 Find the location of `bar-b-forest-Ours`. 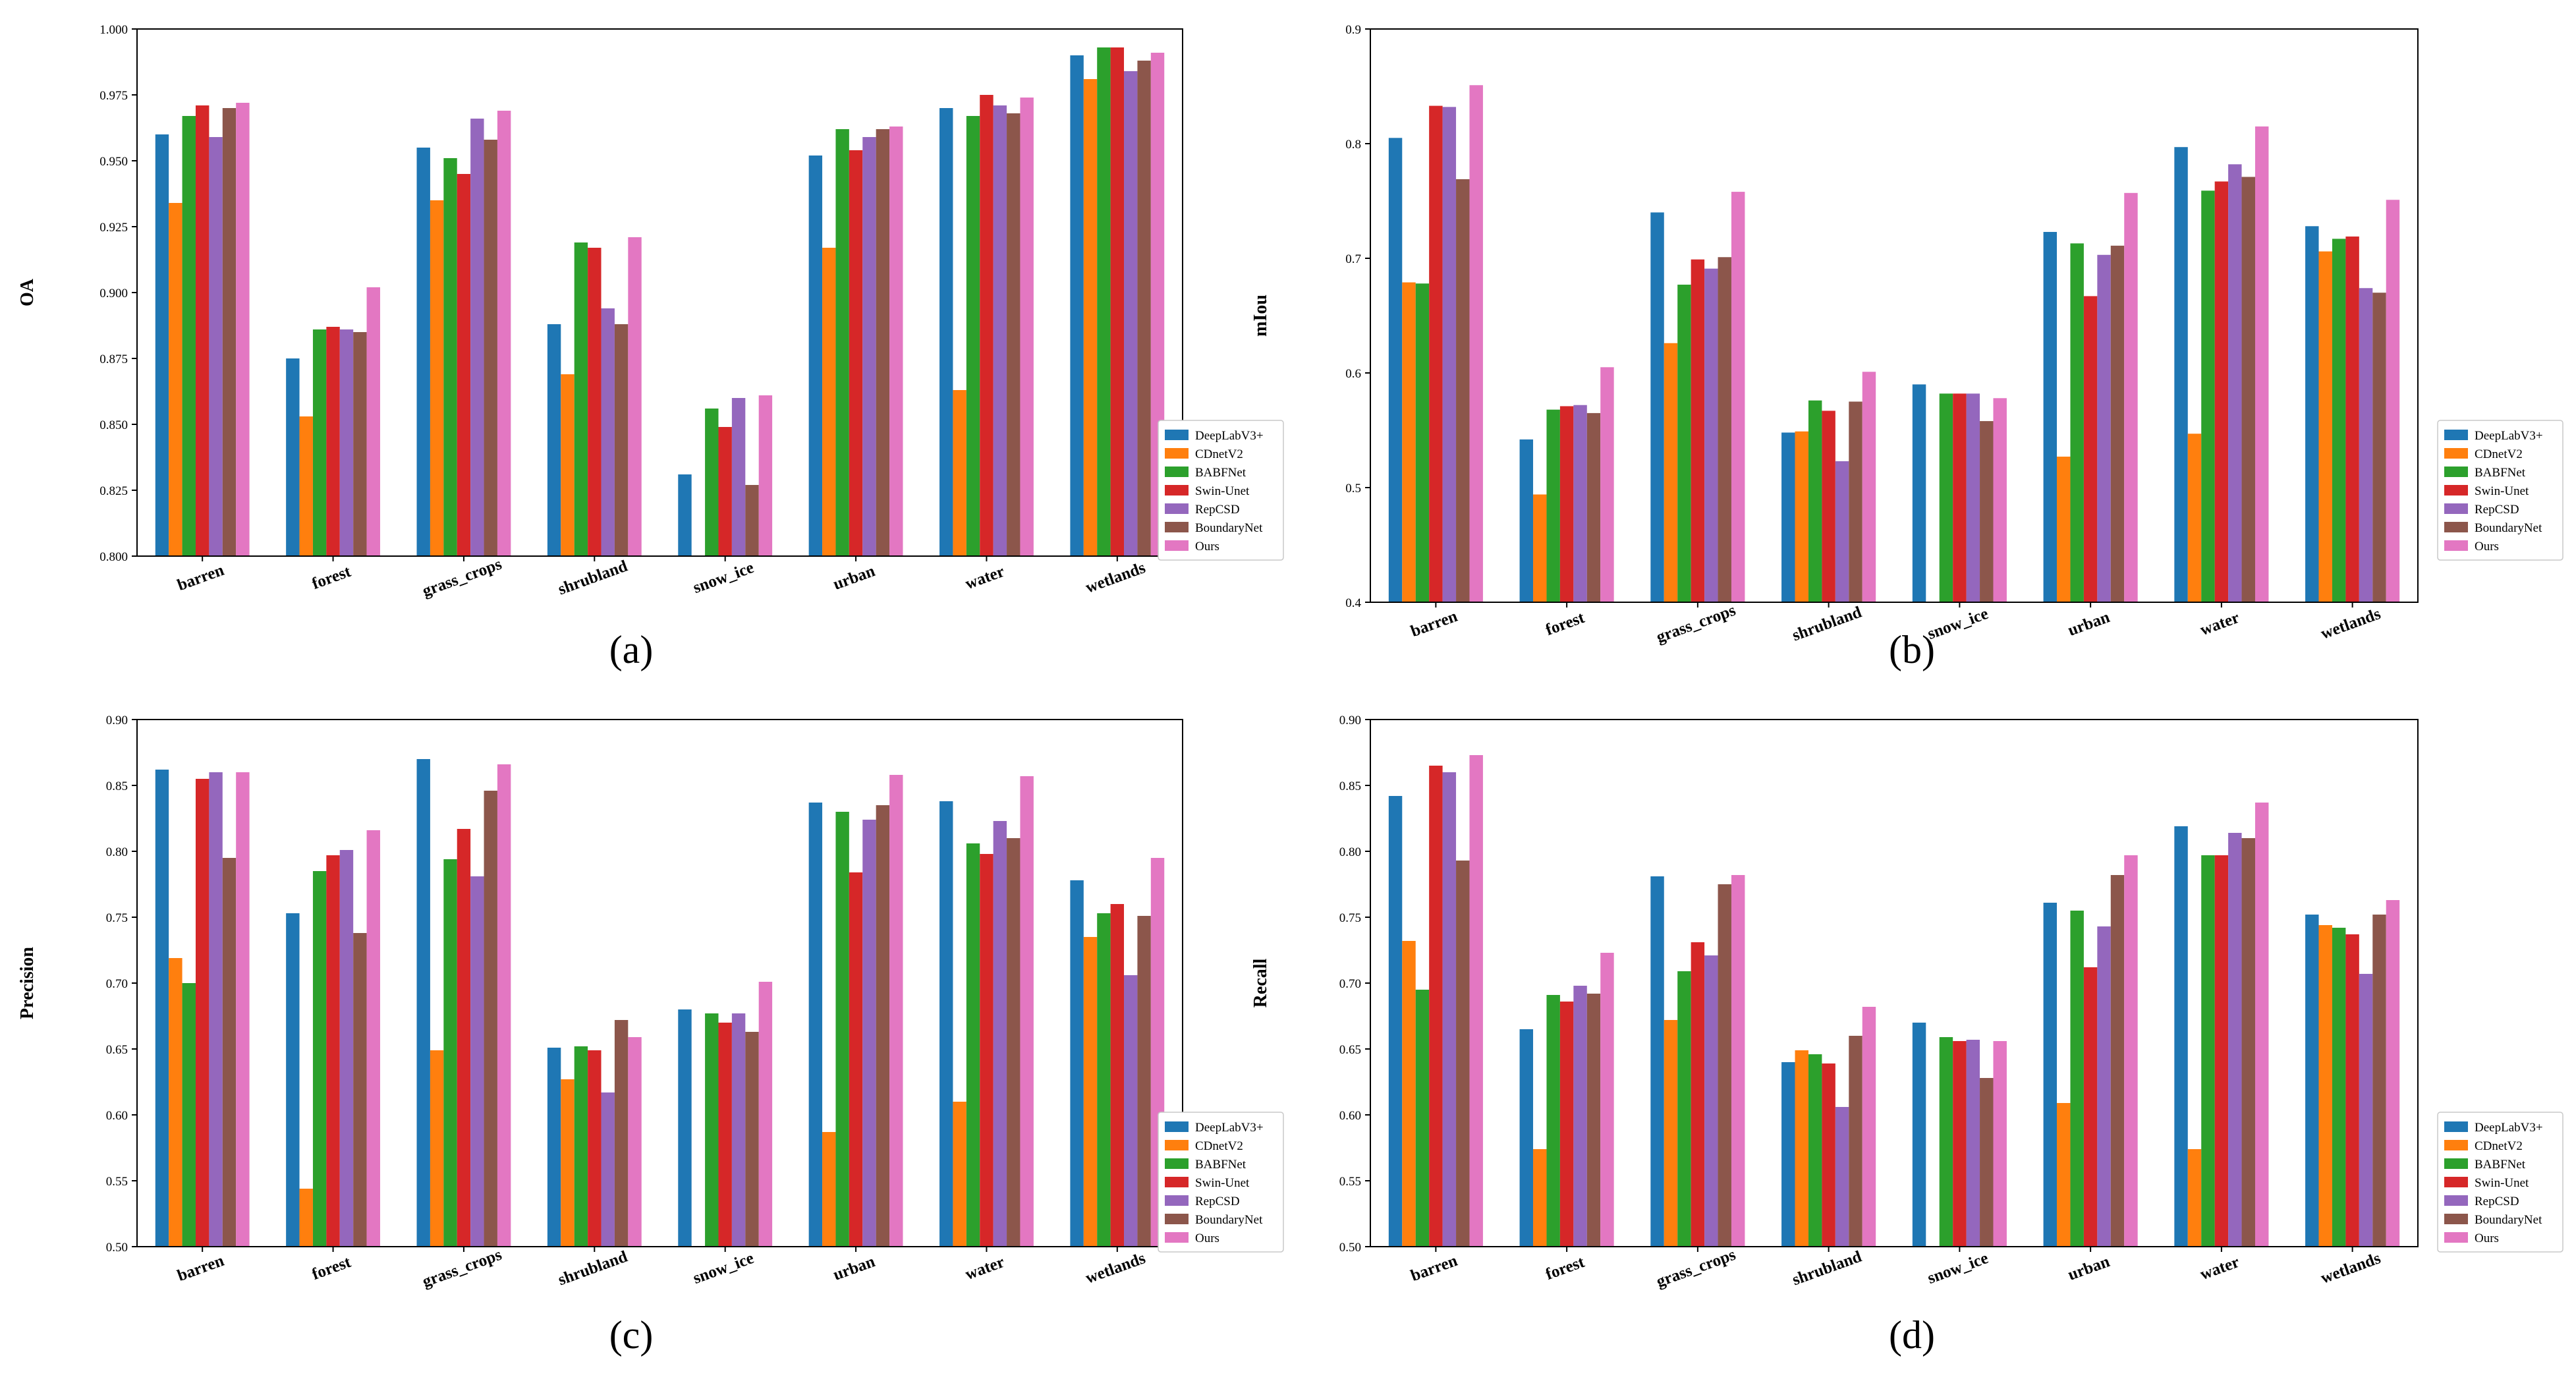

bar-b-forest-Ours is located at coordinates (1607, 485).